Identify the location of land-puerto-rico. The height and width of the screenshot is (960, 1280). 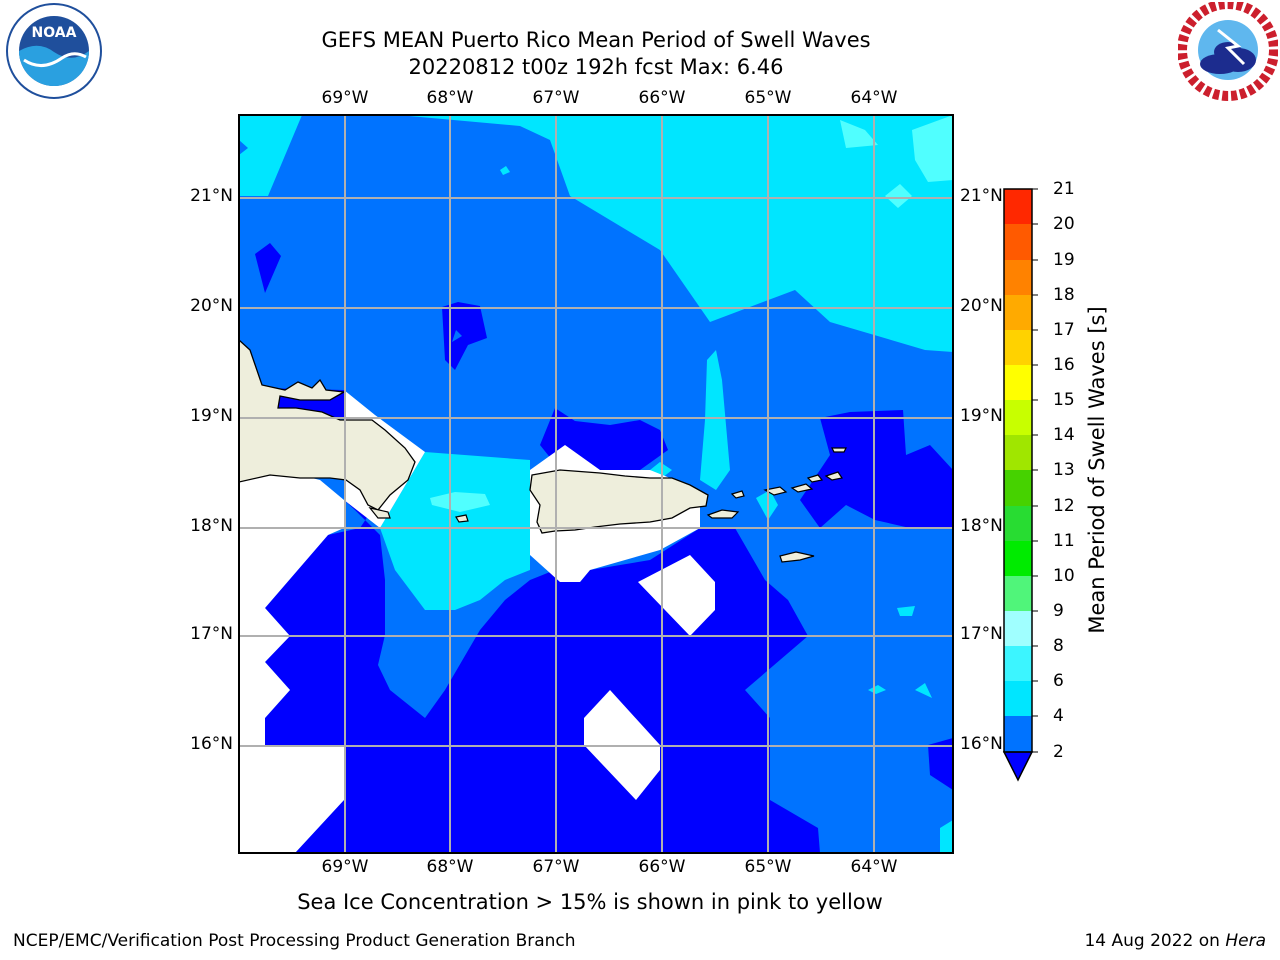
(619, 501).